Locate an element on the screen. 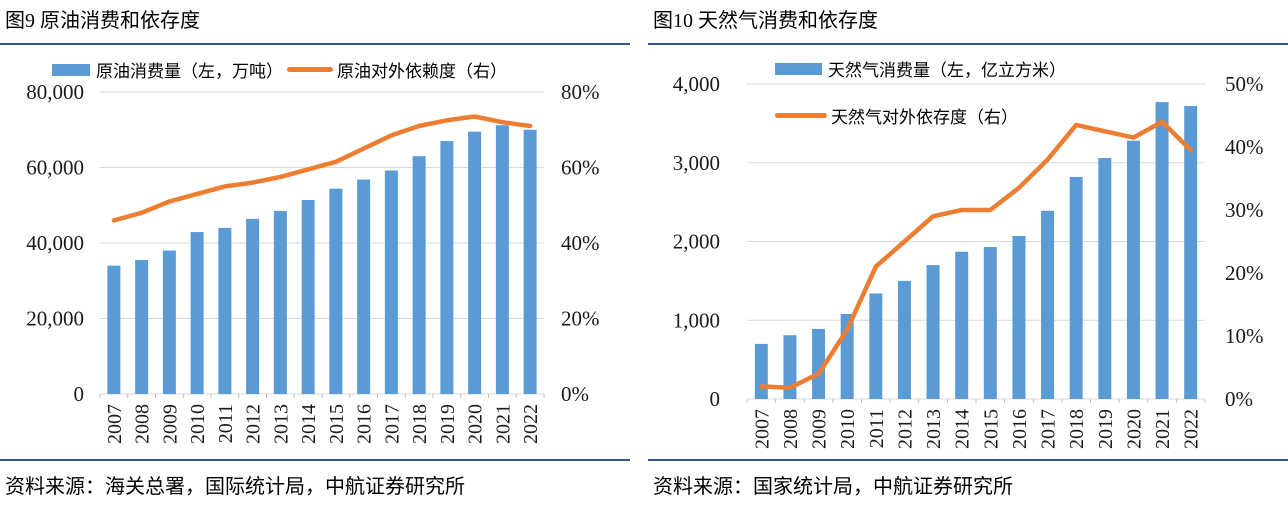 This screenshot has height=509, width=1288. svg-text: 2013 is located at coordinates (281, 424).